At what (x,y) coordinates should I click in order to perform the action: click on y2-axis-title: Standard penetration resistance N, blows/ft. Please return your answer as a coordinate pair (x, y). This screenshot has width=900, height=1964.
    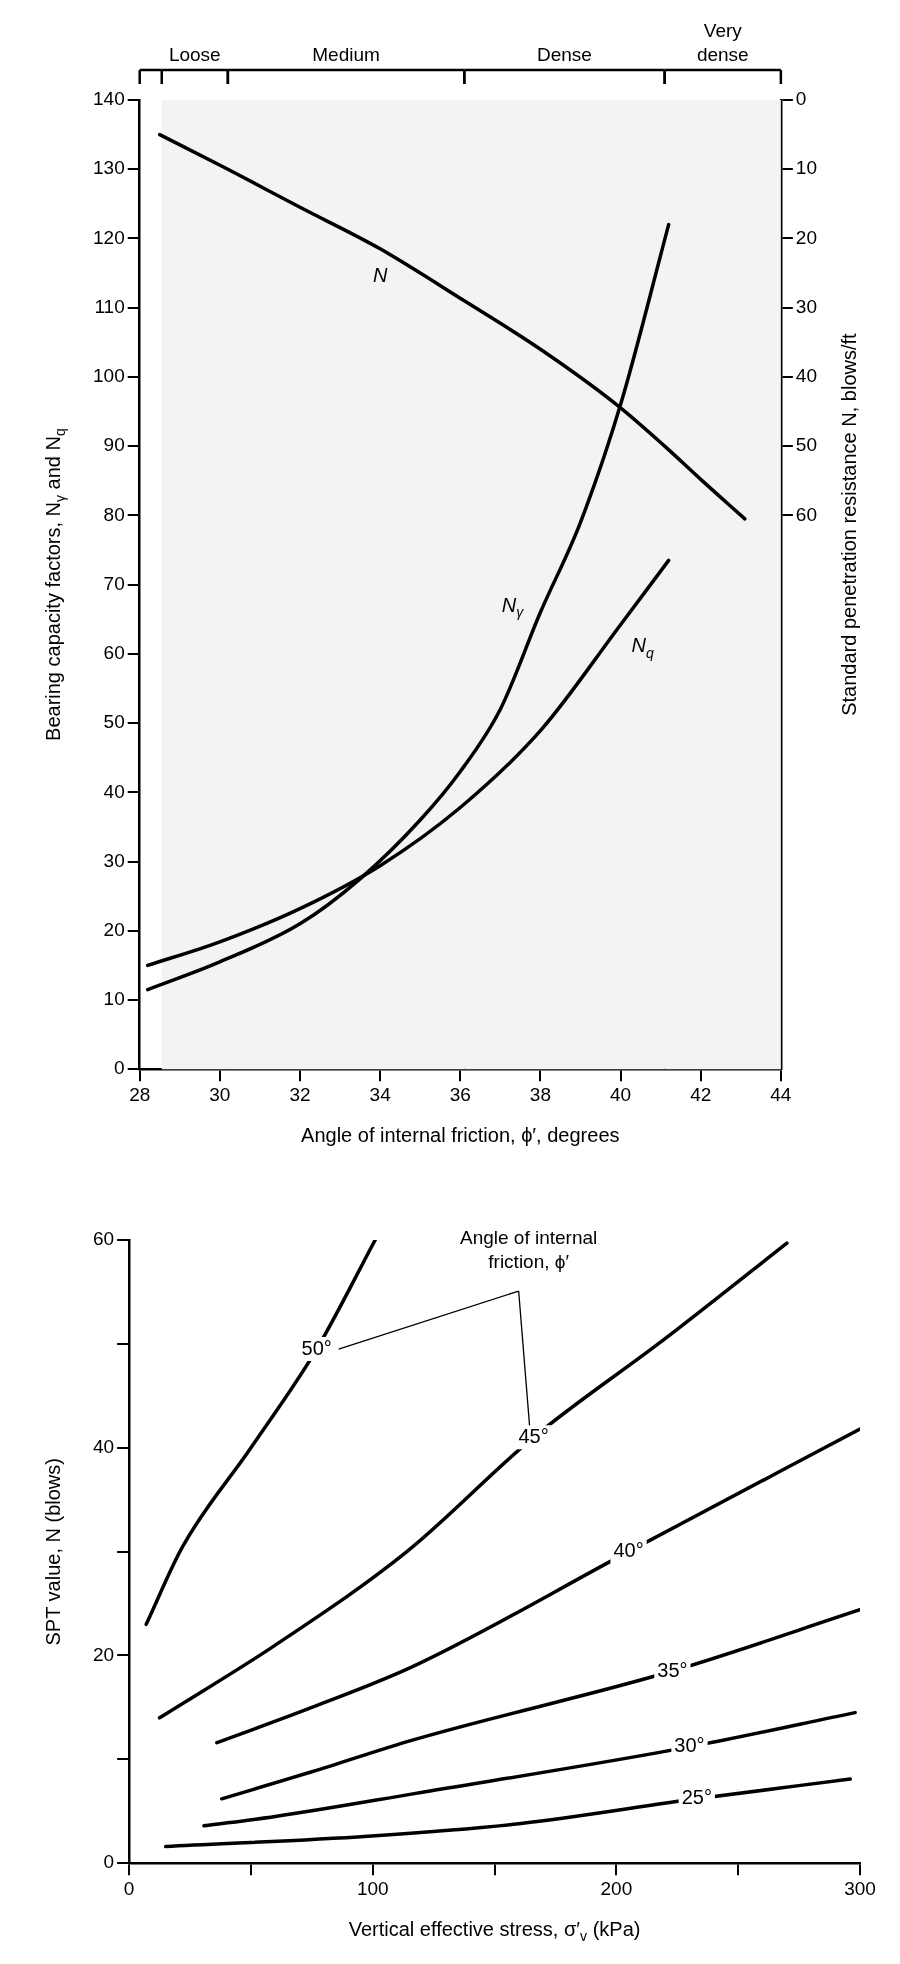
    Looking at the image, I should click on (848, 524).